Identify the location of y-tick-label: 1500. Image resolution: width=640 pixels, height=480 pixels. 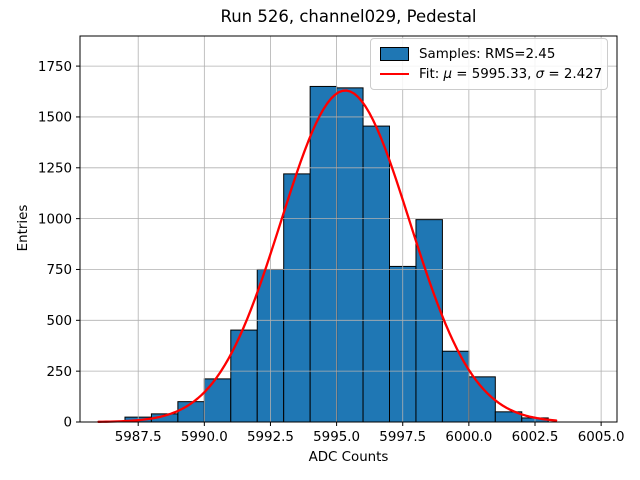
(55, 118).